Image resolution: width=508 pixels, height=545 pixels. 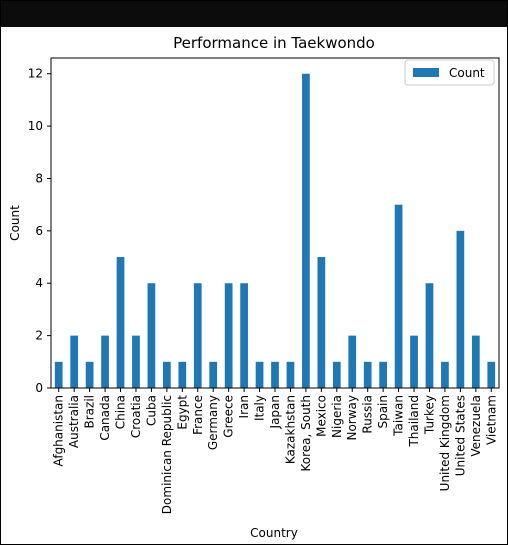 I want to click on chart-title: Performance in Taekwondo, so click(x=274, y=43).